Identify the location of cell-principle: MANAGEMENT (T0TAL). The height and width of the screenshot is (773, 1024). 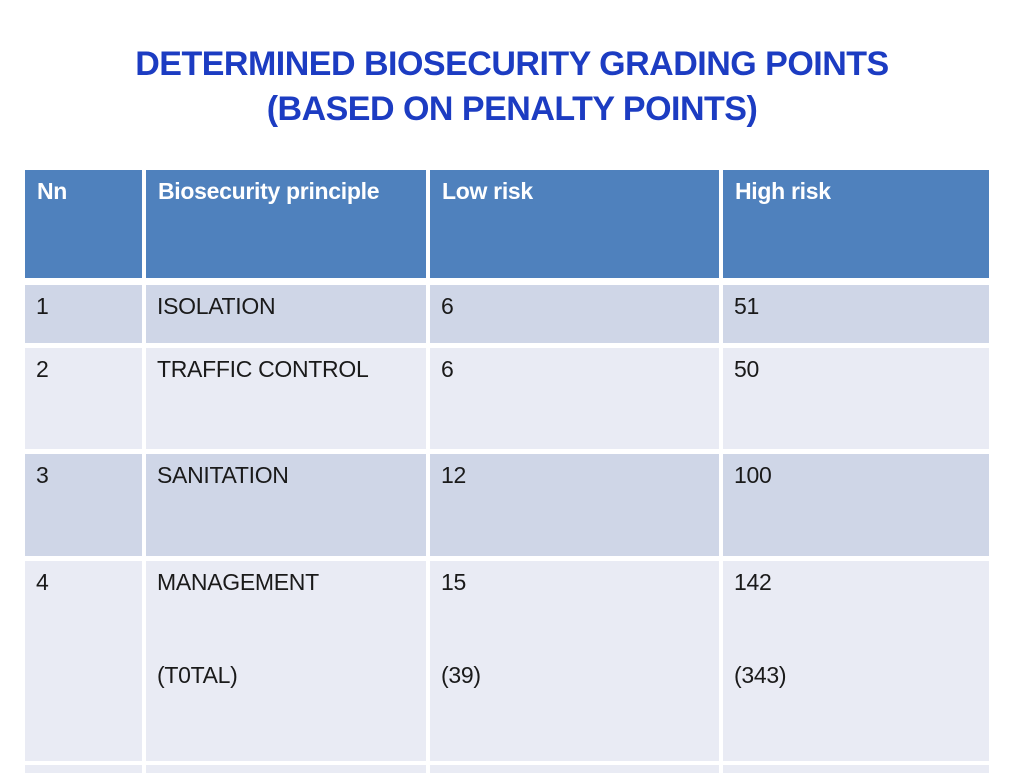
(286, 661).